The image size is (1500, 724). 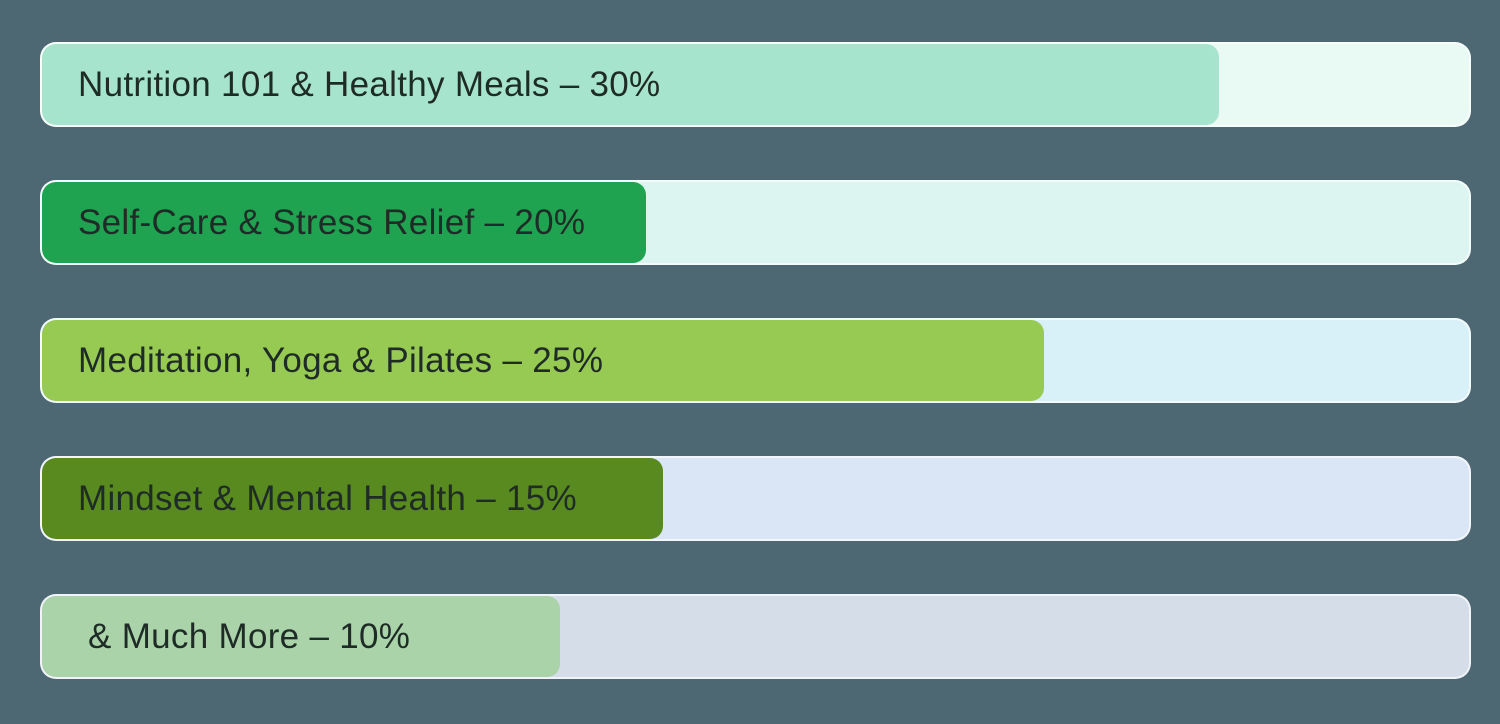 I want to click on bar-row-meditation-yoga-pilates: Meditation, Yoga & Pilates – 25%, so click(x=755, y=360).